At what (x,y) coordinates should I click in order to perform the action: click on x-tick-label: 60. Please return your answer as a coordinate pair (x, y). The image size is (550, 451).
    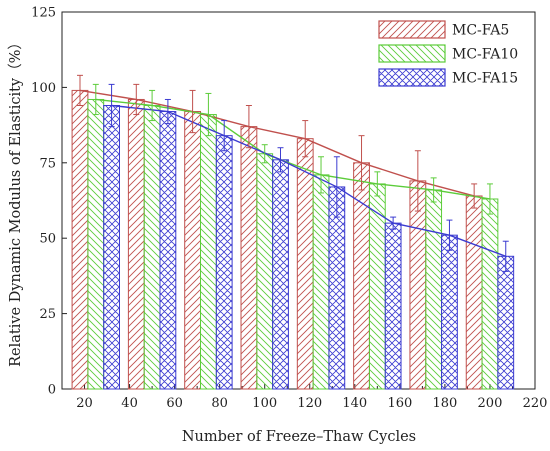
    Looking at the image, I should click on (174, 403).